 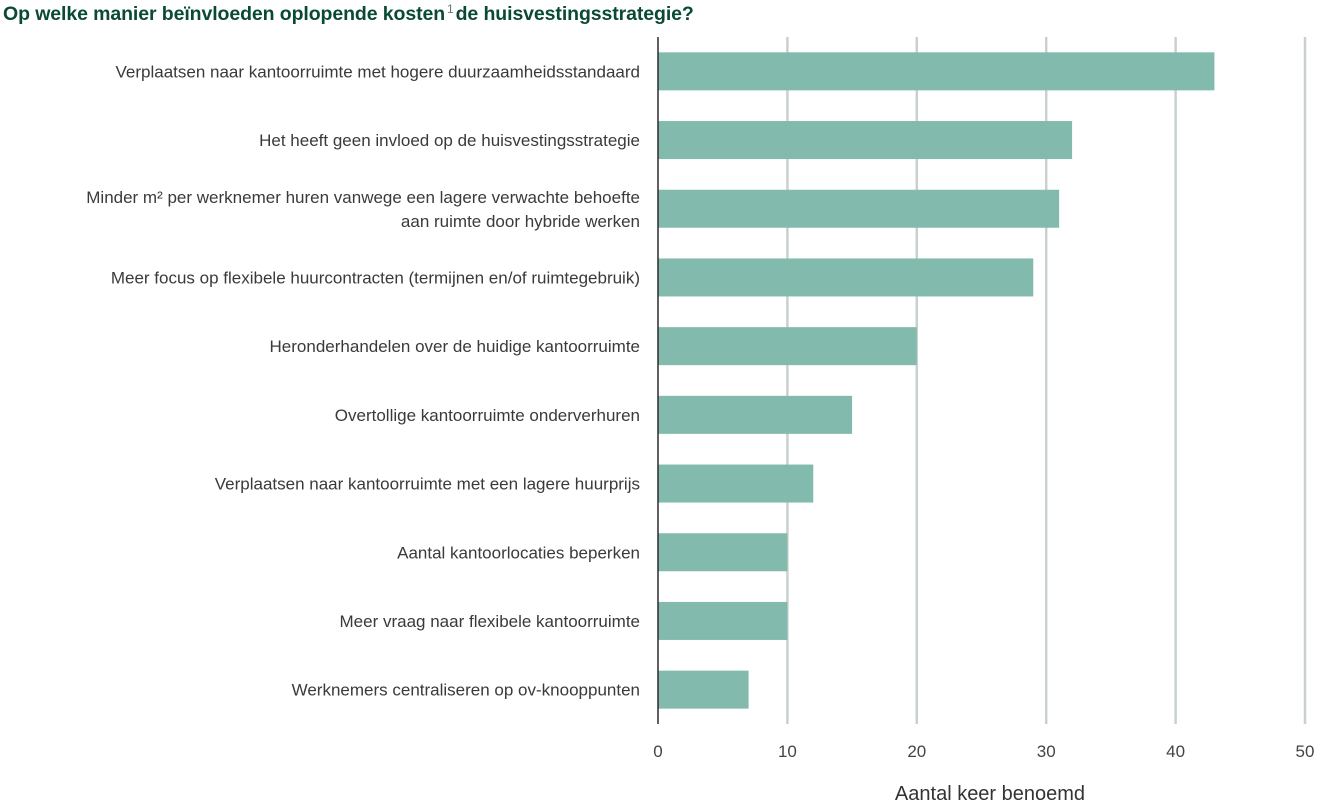 I want to click on category-label: Aantal kantoorlocaties beperken, so click(x=518, y=552).